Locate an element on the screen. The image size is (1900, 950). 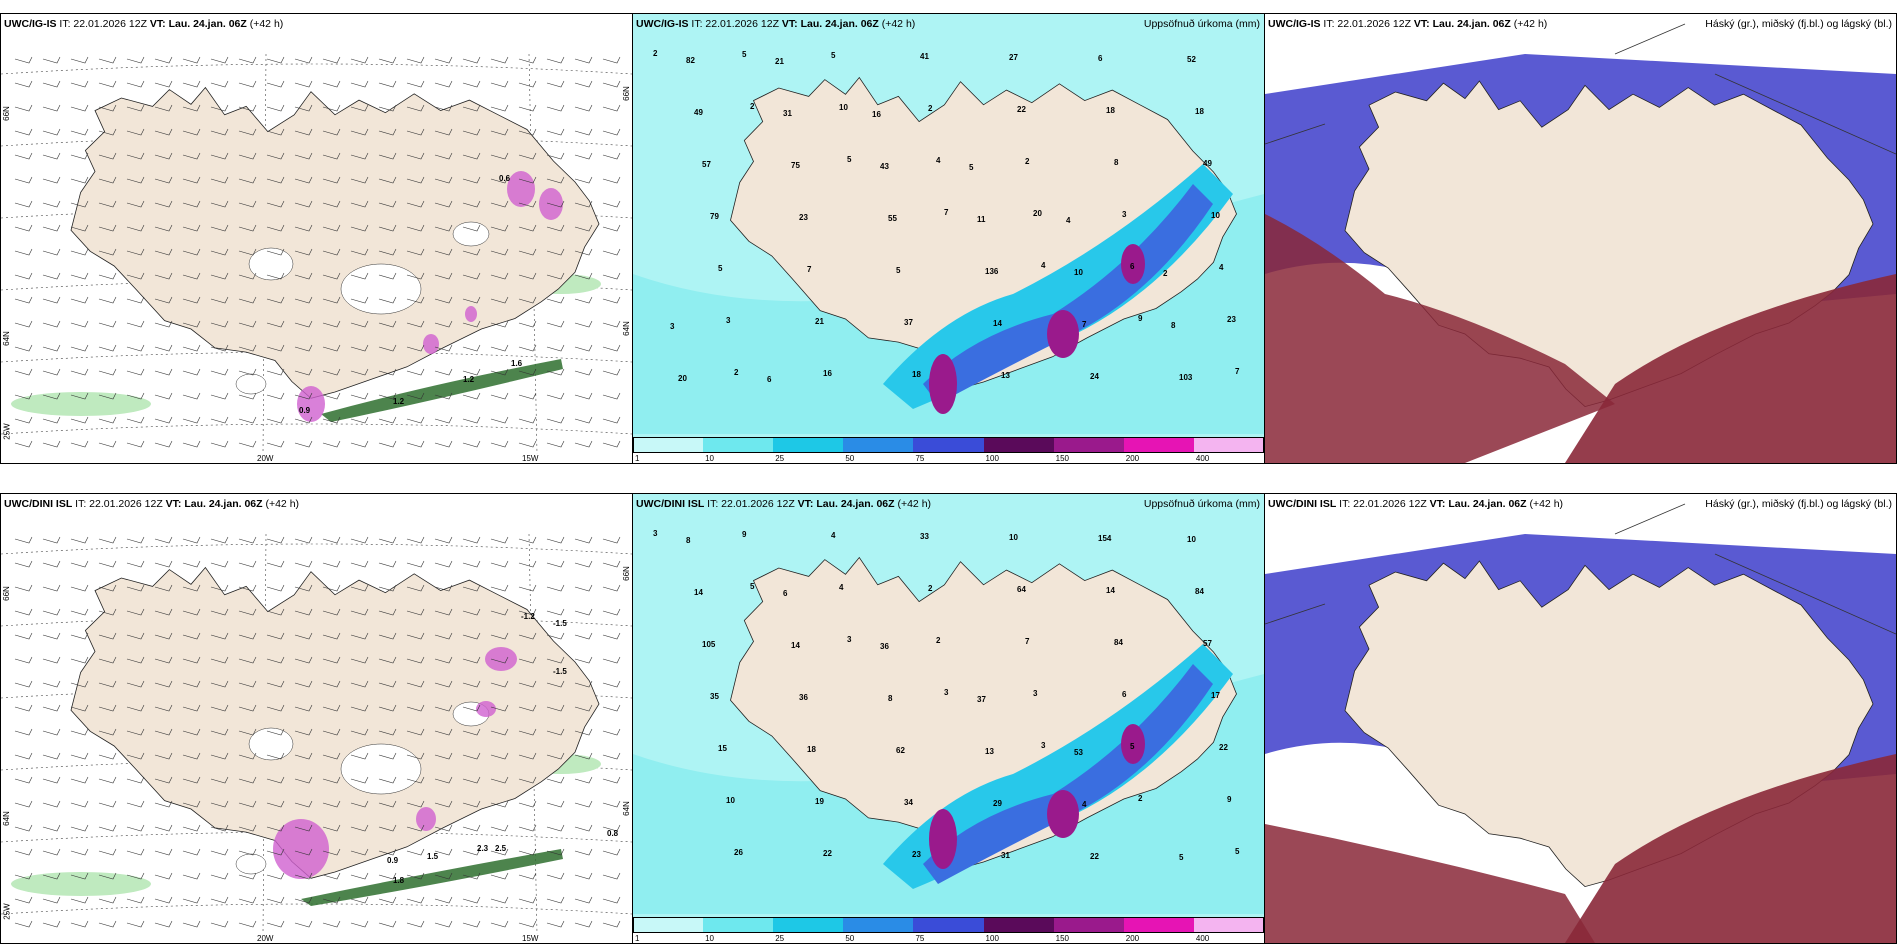
precip-value: 37 is located at coordinates (981, 699).